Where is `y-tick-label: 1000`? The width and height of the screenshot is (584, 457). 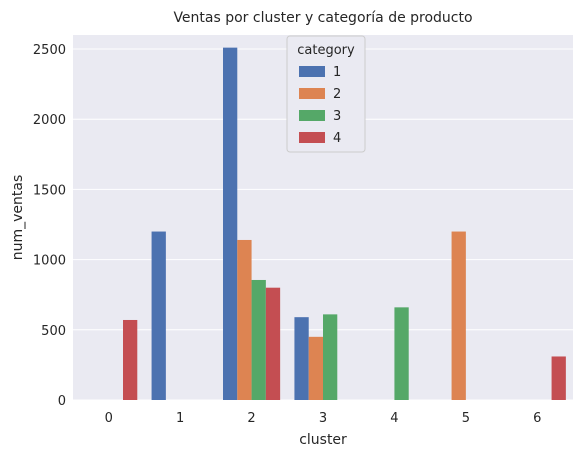
y-tick-label: 1000 is located at coordinates (49, 261).